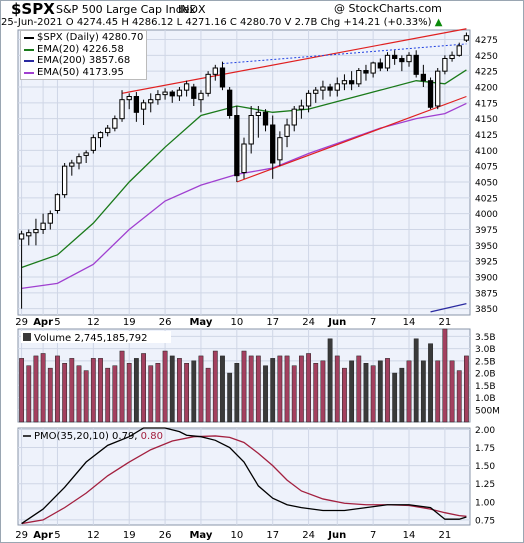 The image size is (524, 543). Describe the element at coordinates (27, 337) in the screenshot. I see `volume-legend-swatch` at that location.